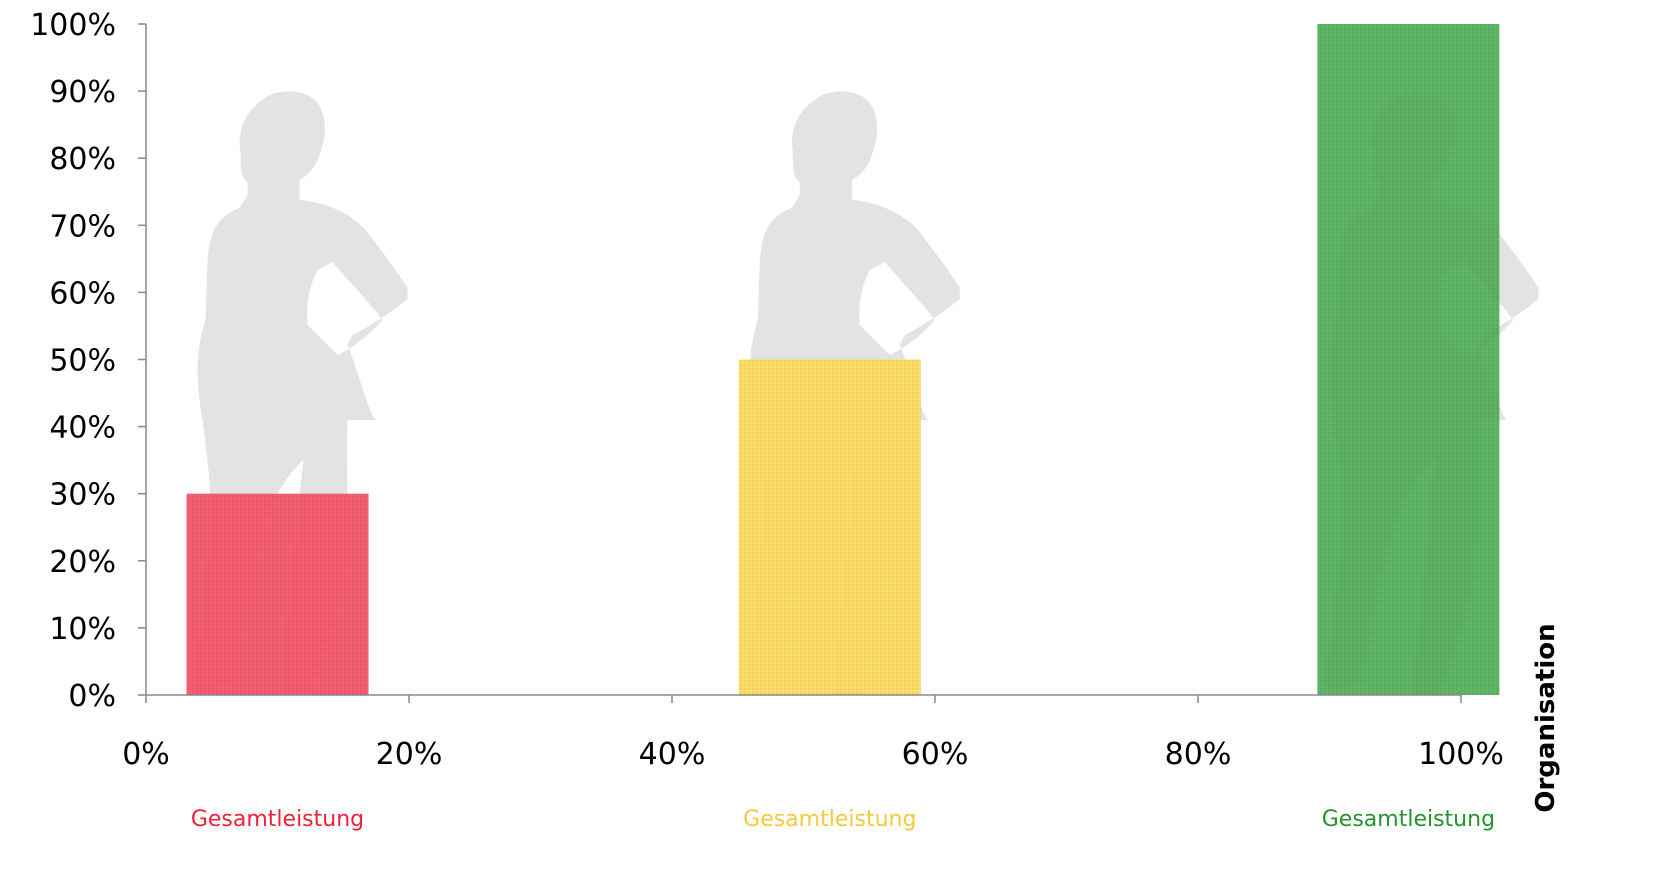 This screenshot has height=883, width=1664. I want to click on y-tick-label: 70%, so click(82, 226).